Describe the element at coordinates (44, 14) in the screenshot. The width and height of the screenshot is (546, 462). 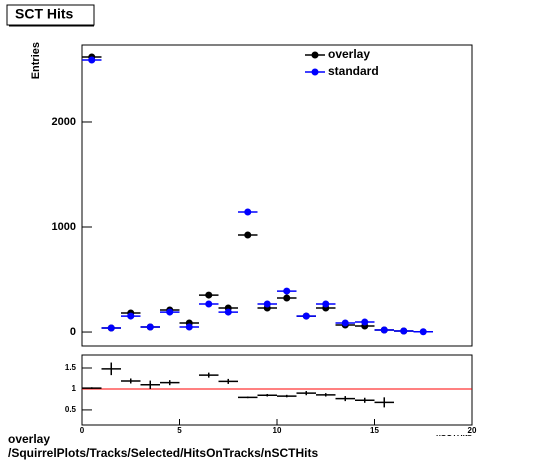
I see `chart-title: SCT Hits` at that location.